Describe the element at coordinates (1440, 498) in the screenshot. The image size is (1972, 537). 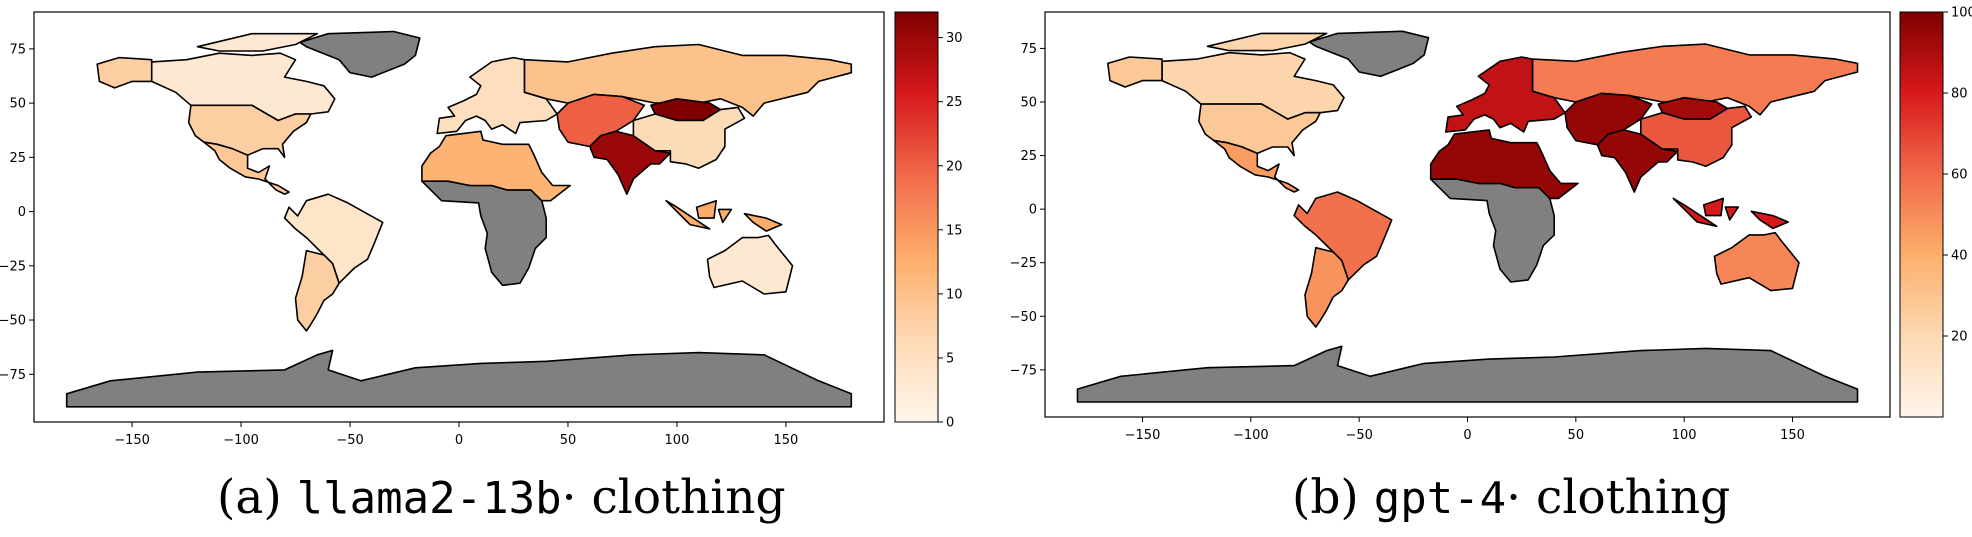
I see `caption-model: gpt-4` at that location.